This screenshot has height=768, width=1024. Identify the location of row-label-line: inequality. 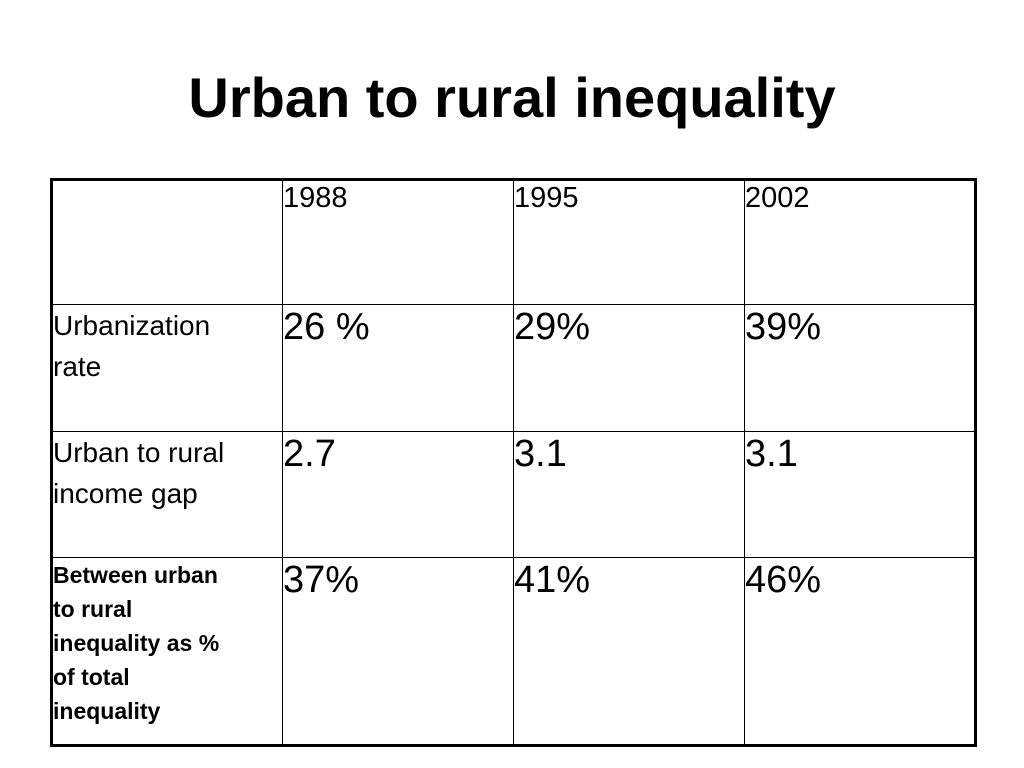
(107, 711).